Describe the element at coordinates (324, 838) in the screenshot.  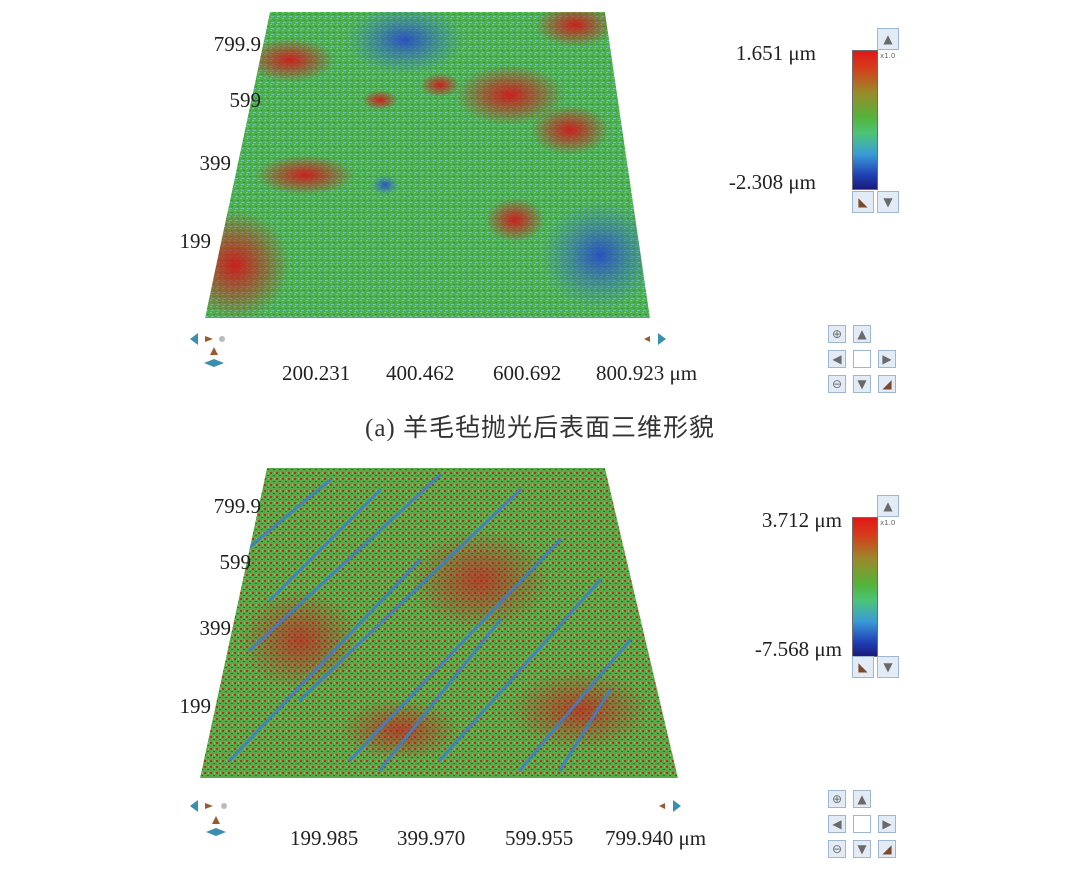
I see `x-tick: 199.985` at that location.